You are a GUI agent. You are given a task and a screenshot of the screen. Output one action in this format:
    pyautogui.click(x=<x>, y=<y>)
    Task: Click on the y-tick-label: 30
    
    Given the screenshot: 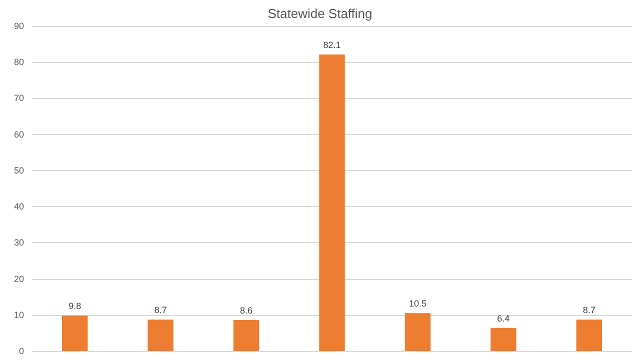 What is the action you would take?
    pyautogui.click(x=19, y=243)
    